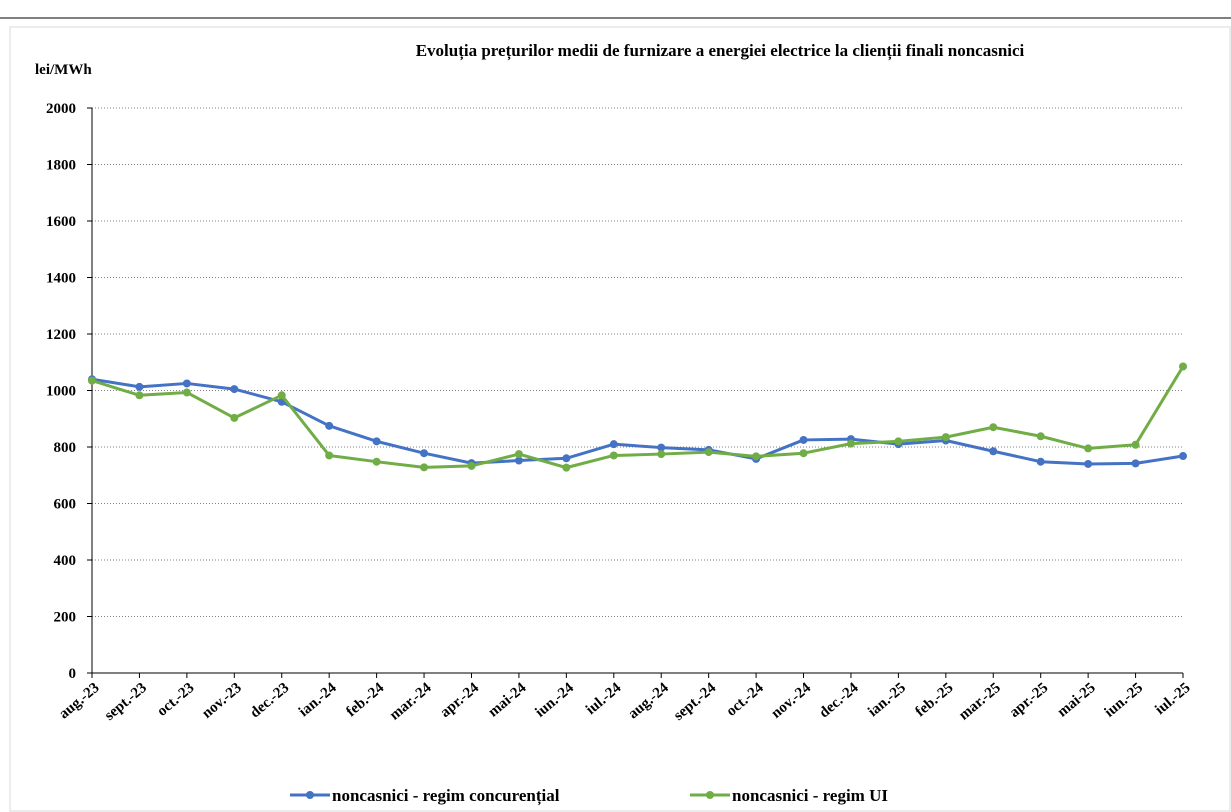 Image resolution: width=1231 pixels, height=812 pixels. I want to click on x-tick-label: oct.-23, so click(175, 700).